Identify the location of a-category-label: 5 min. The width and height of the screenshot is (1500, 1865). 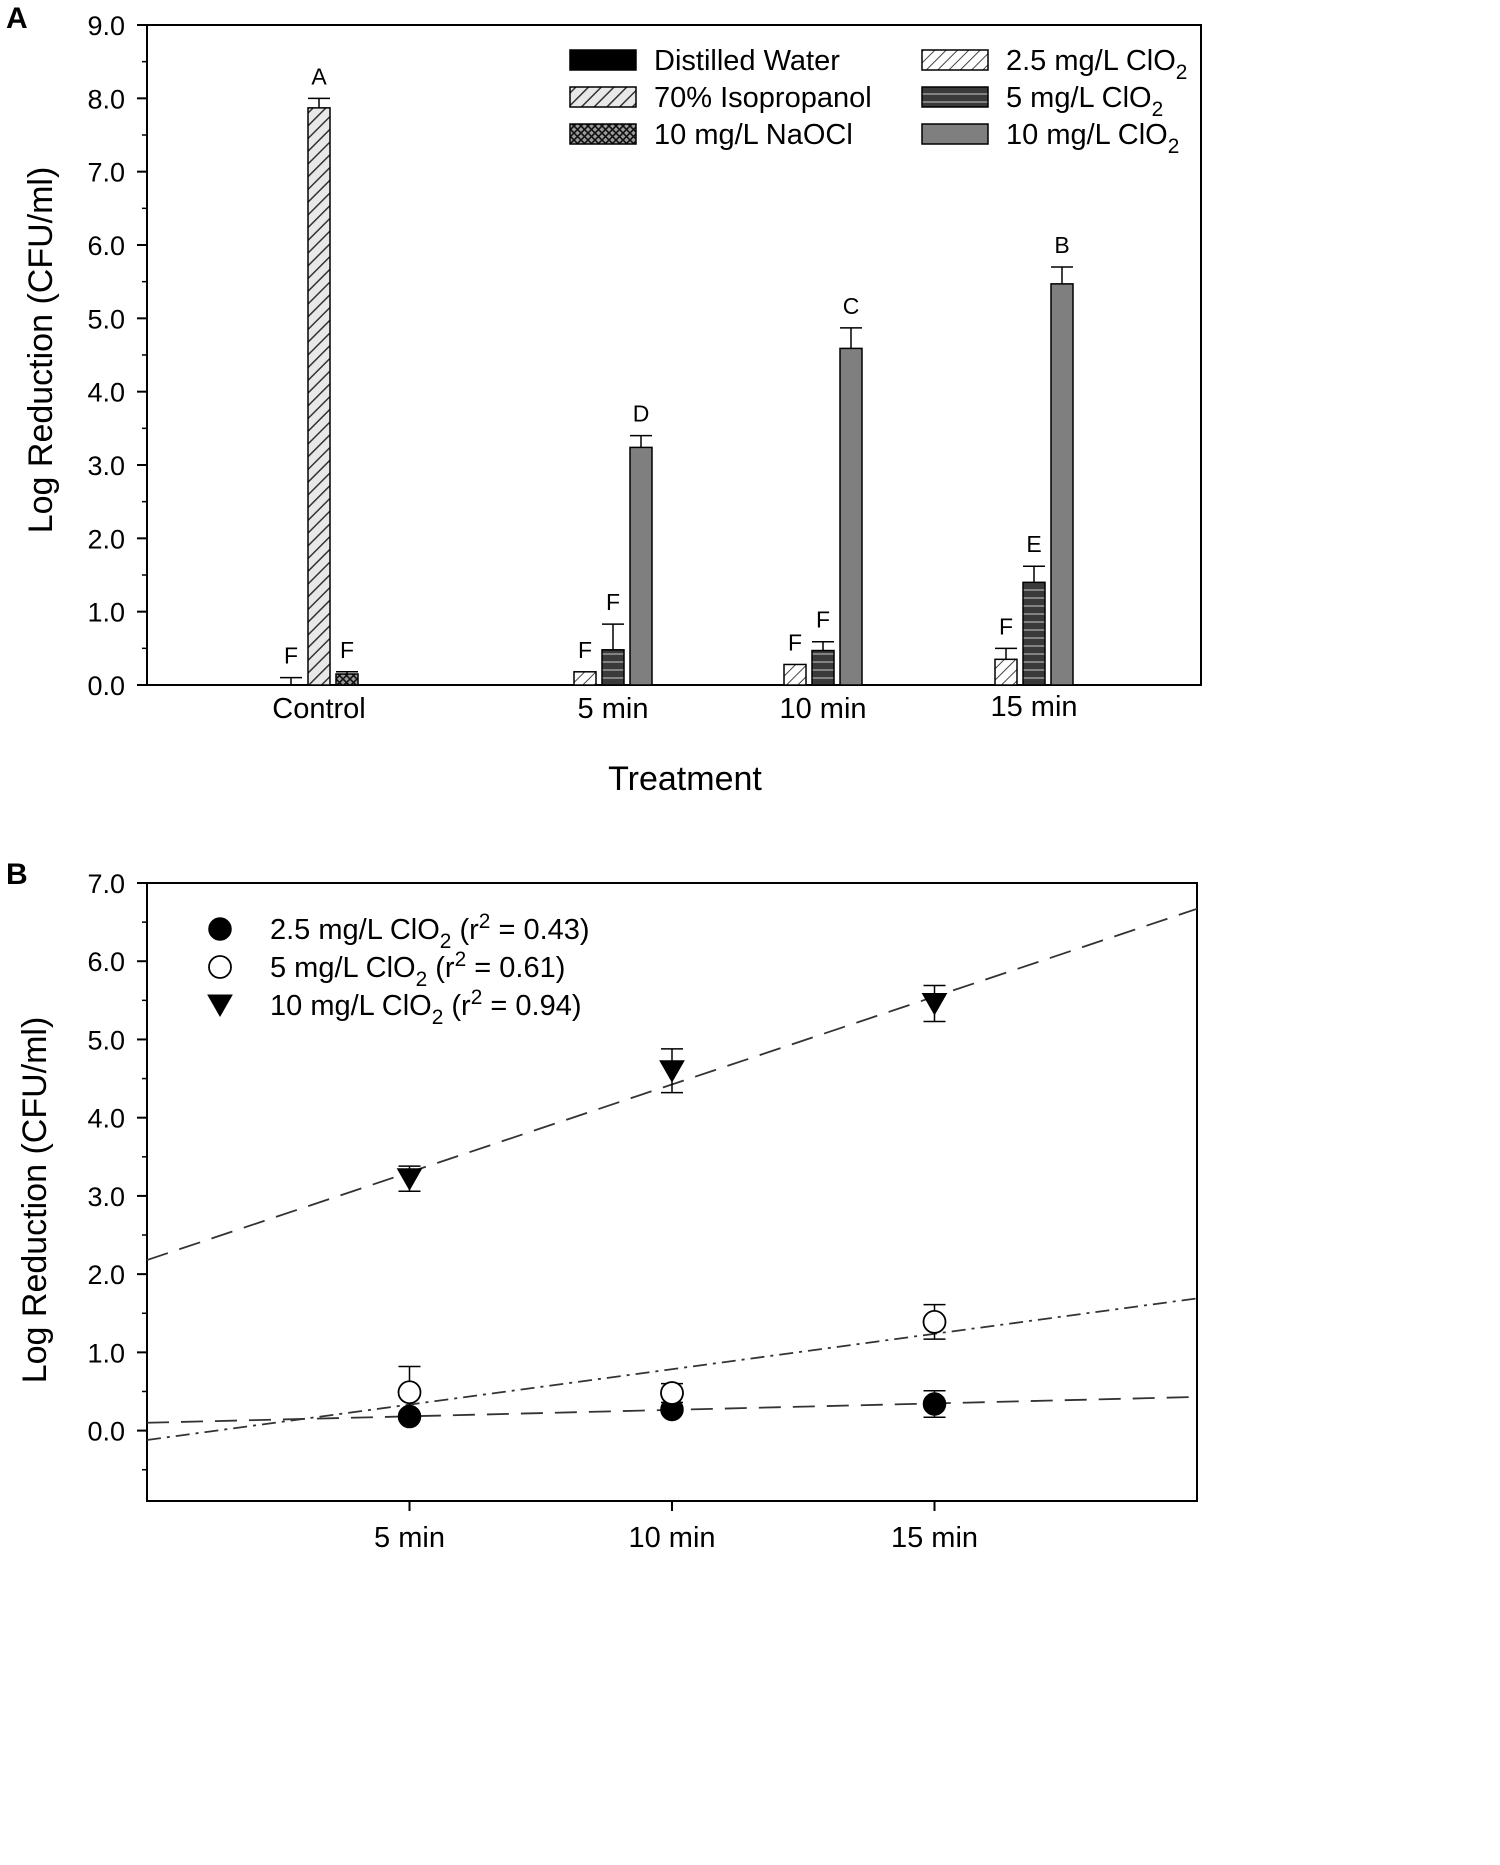
(613, 709).